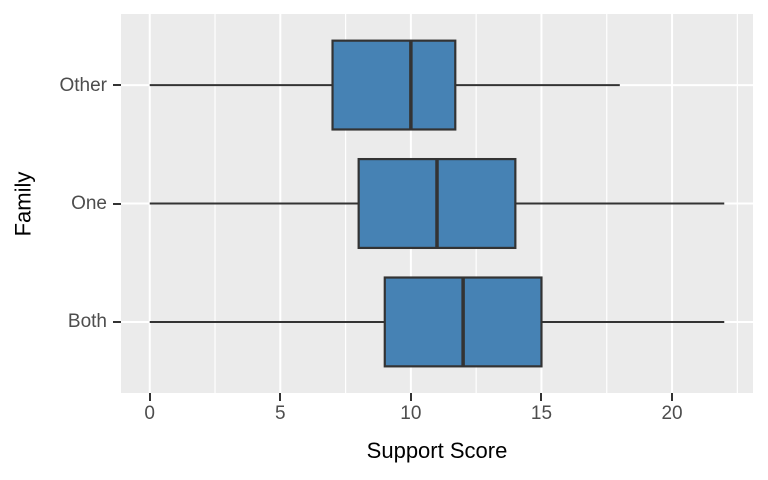 The height and width of the screenshot is (480, 768). Describe the element at coordinates (437, 450) in the screenshot. I see `x-axis-title: Support Score` at that location.